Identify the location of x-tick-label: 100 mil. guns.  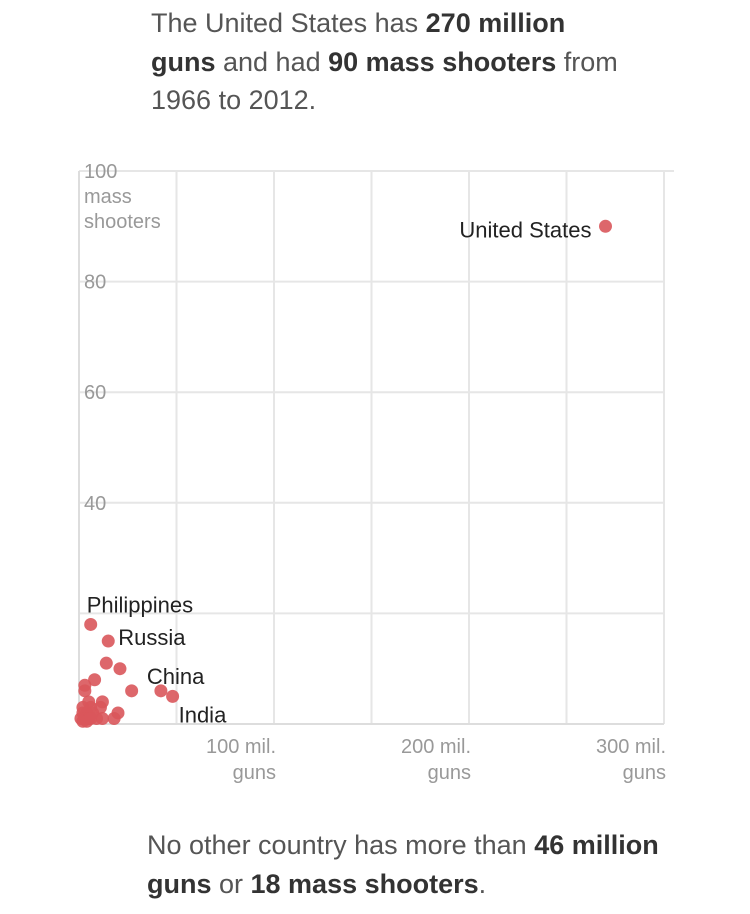
(241, 760).